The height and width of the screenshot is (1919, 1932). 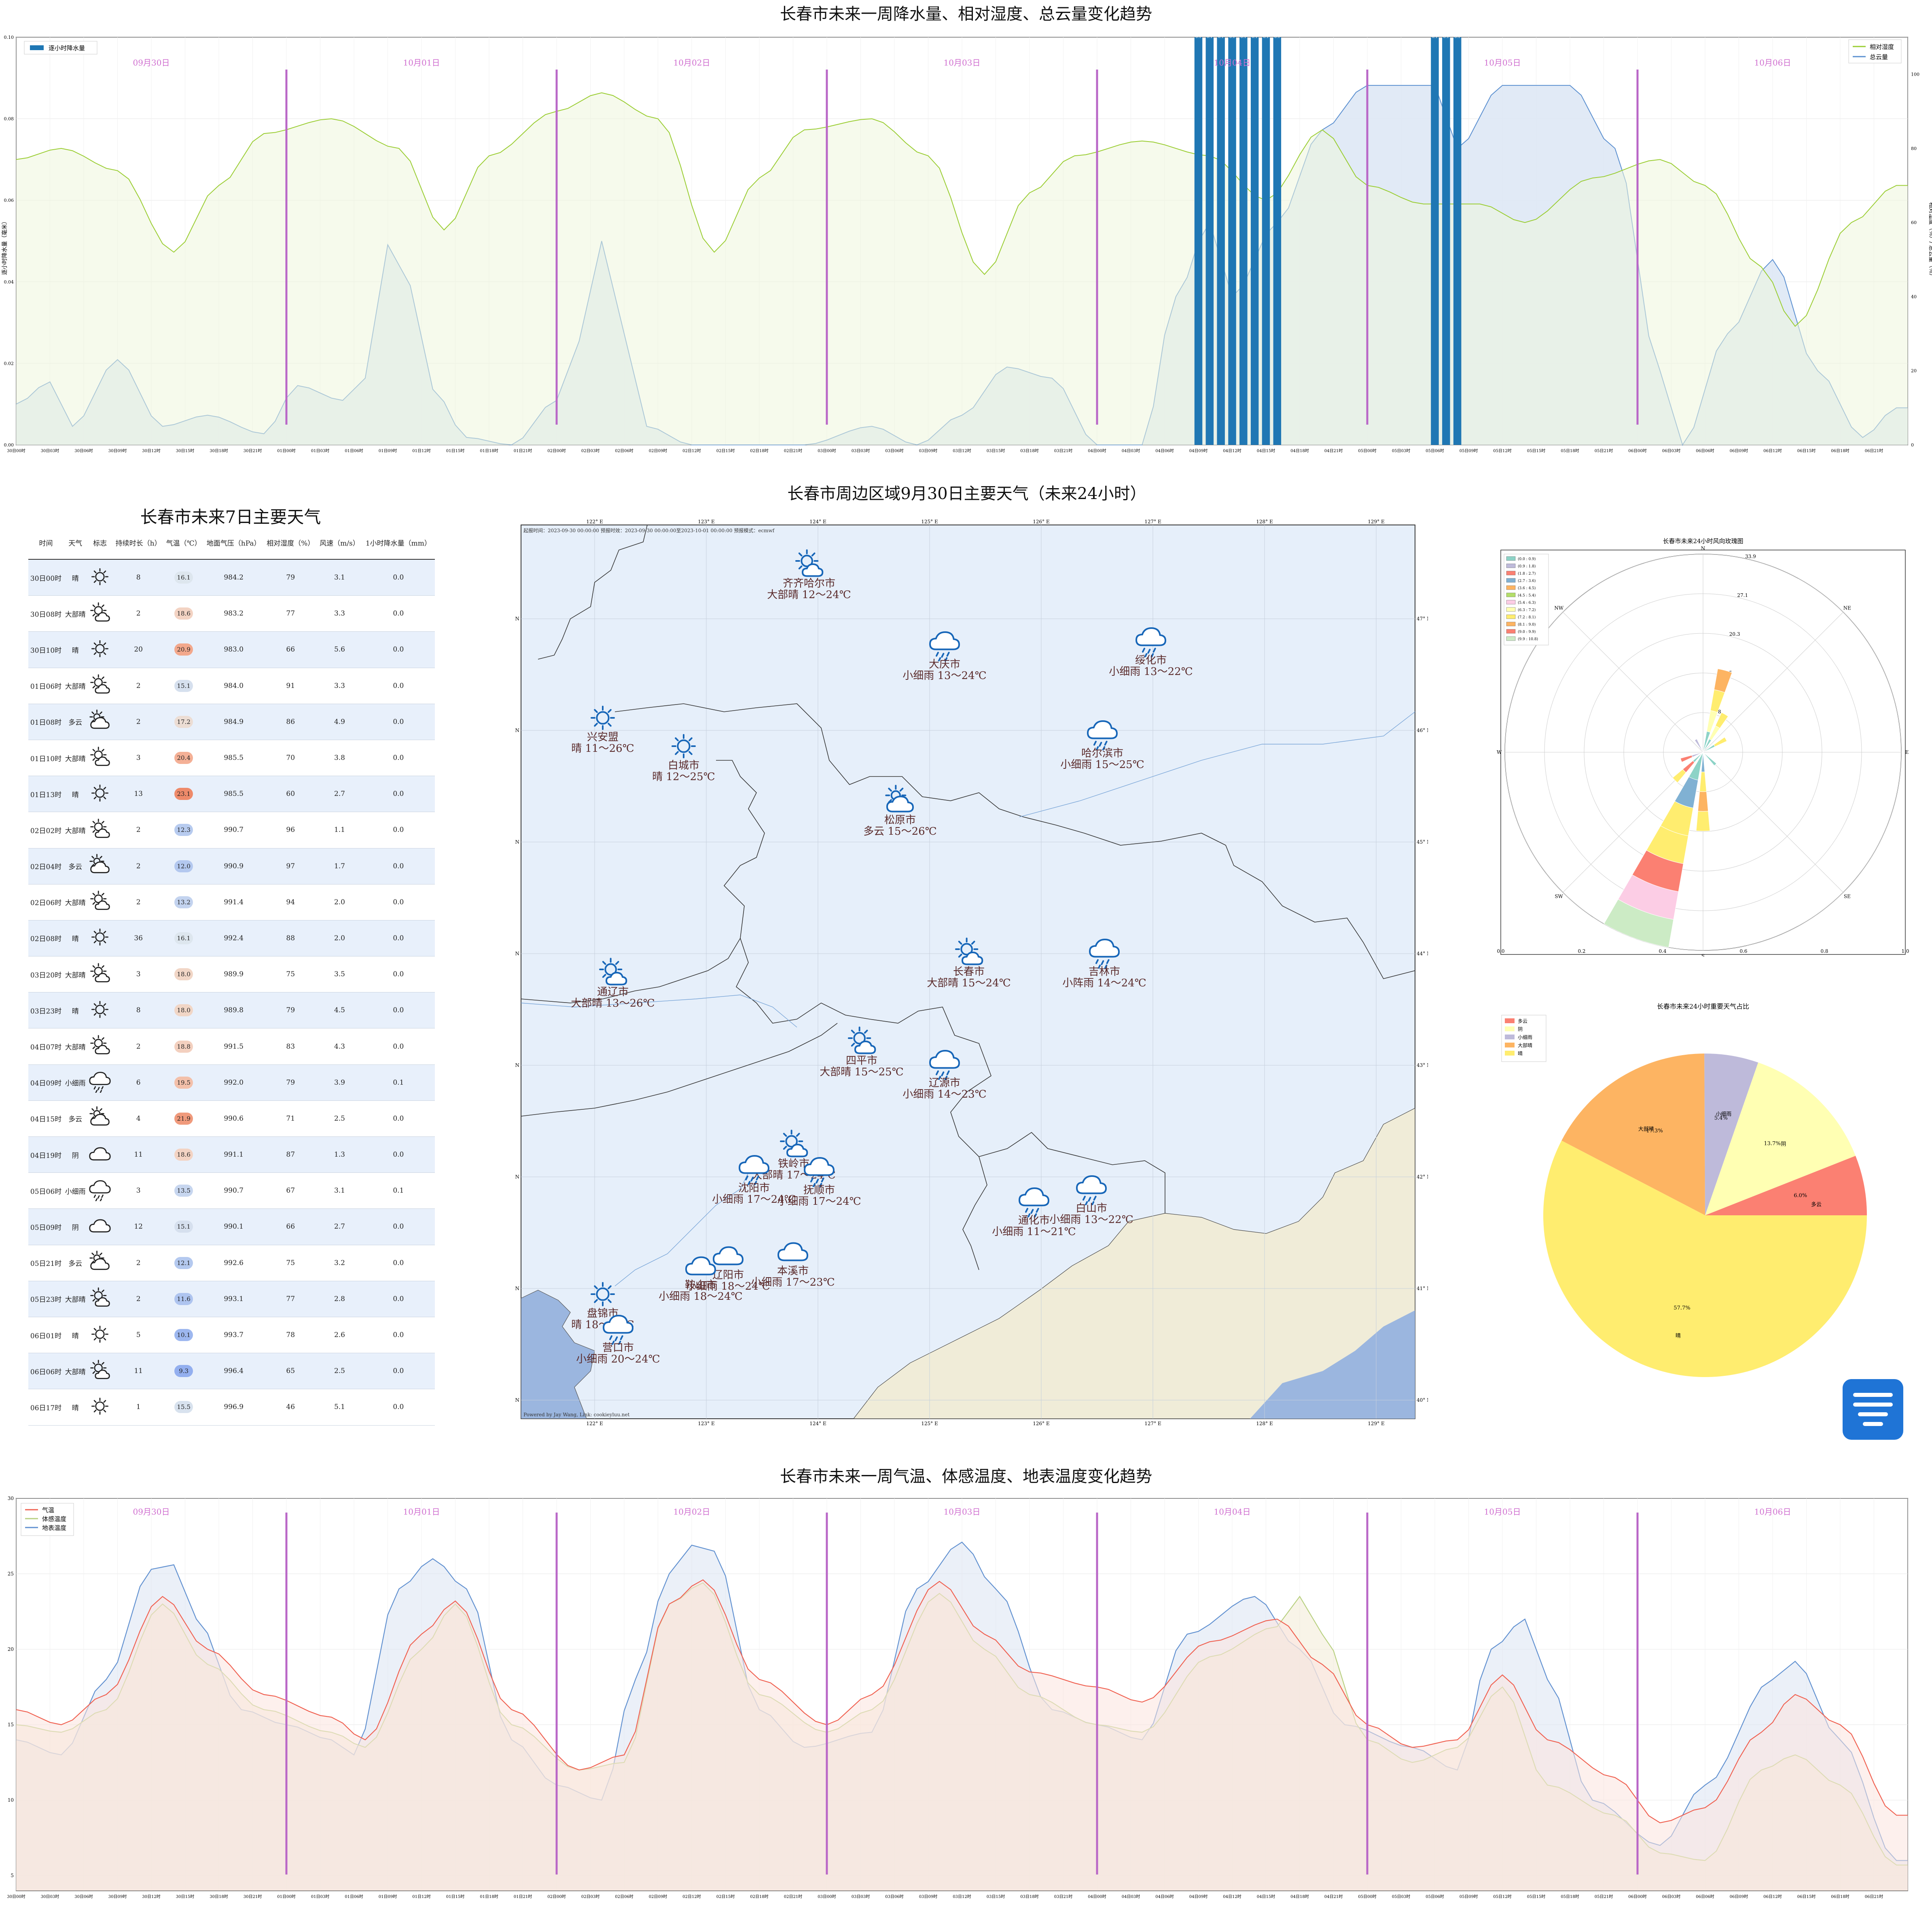 I want to click on ytick-right: 20, so click(x=1914, y=371).